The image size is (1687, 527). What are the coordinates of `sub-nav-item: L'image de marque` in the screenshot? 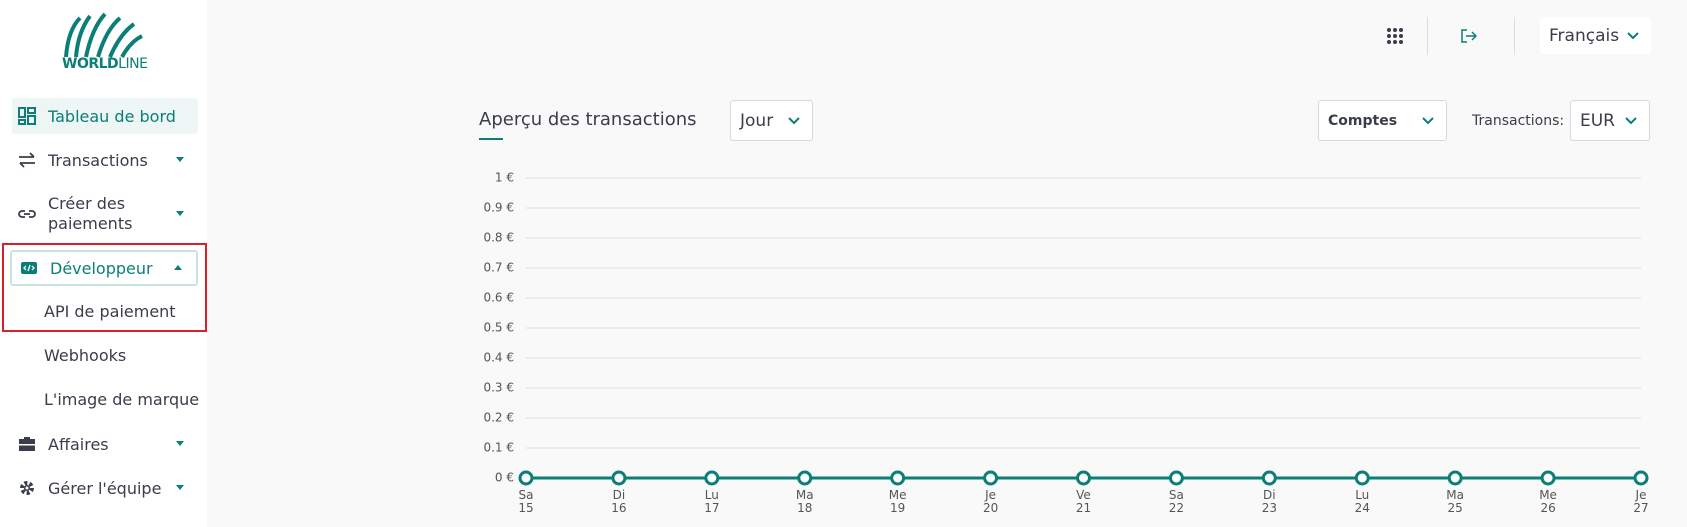 It's located at (122, 399).